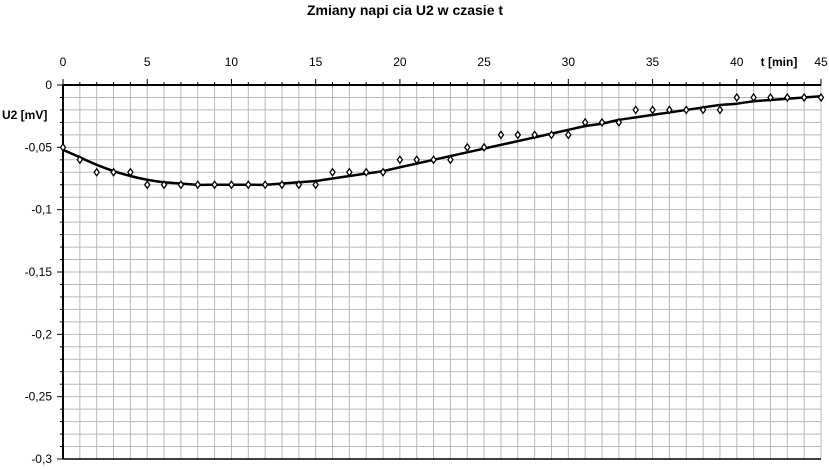 The height and width of the screenshot is (469, 829). Describe the element at coordinates (147, 62) in the screenshot. I see `x-tick-label: 5` at that location.